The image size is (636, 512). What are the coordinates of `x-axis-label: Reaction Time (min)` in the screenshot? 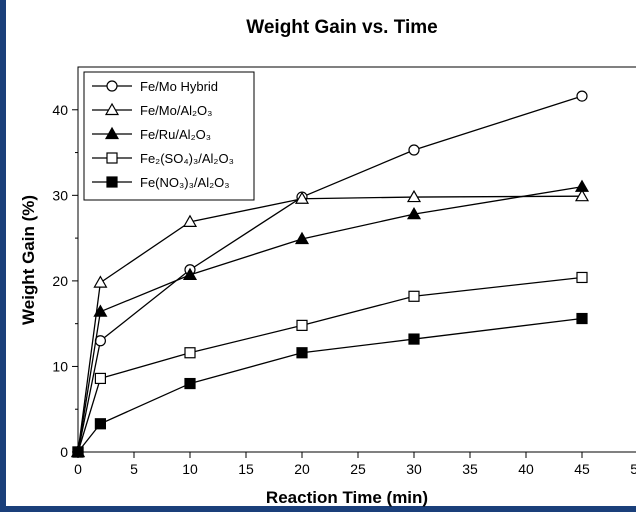 It's located at (347, 497).